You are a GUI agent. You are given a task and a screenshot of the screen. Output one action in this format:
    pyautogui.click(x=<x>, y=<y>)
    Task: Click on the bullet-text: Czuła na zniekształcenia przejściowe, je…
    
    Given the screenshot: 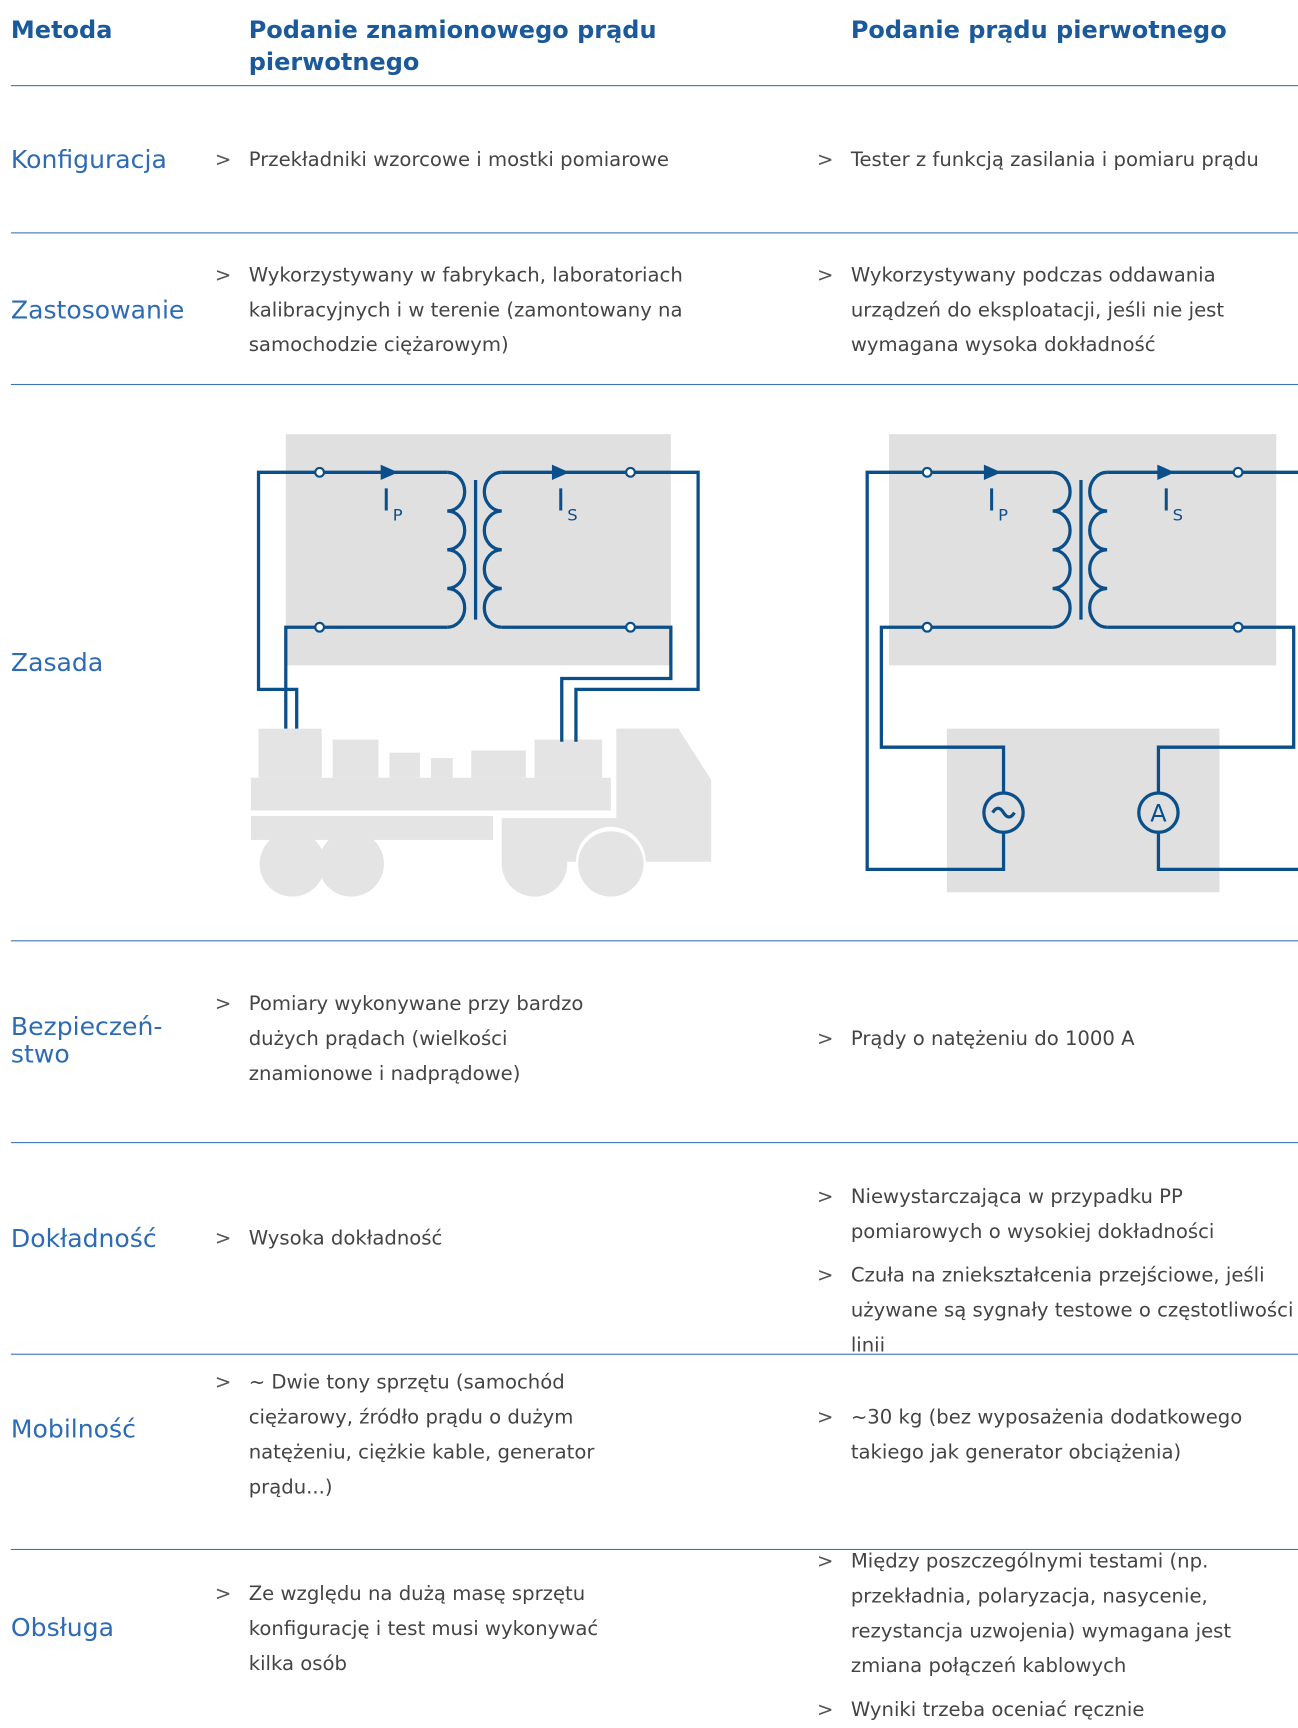 What is the action you would take?
    pyautogui.click(x=1072, y=1310)
    